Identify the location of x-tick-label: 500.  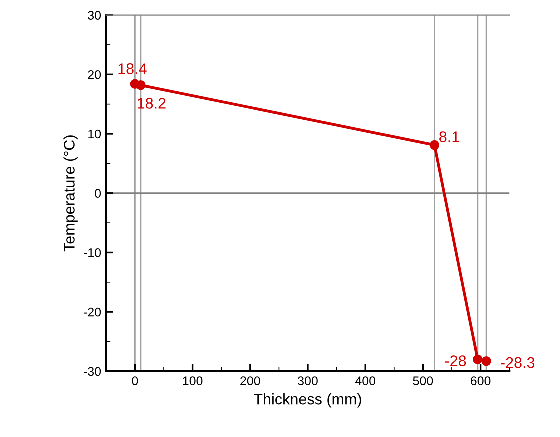
(423, 381).